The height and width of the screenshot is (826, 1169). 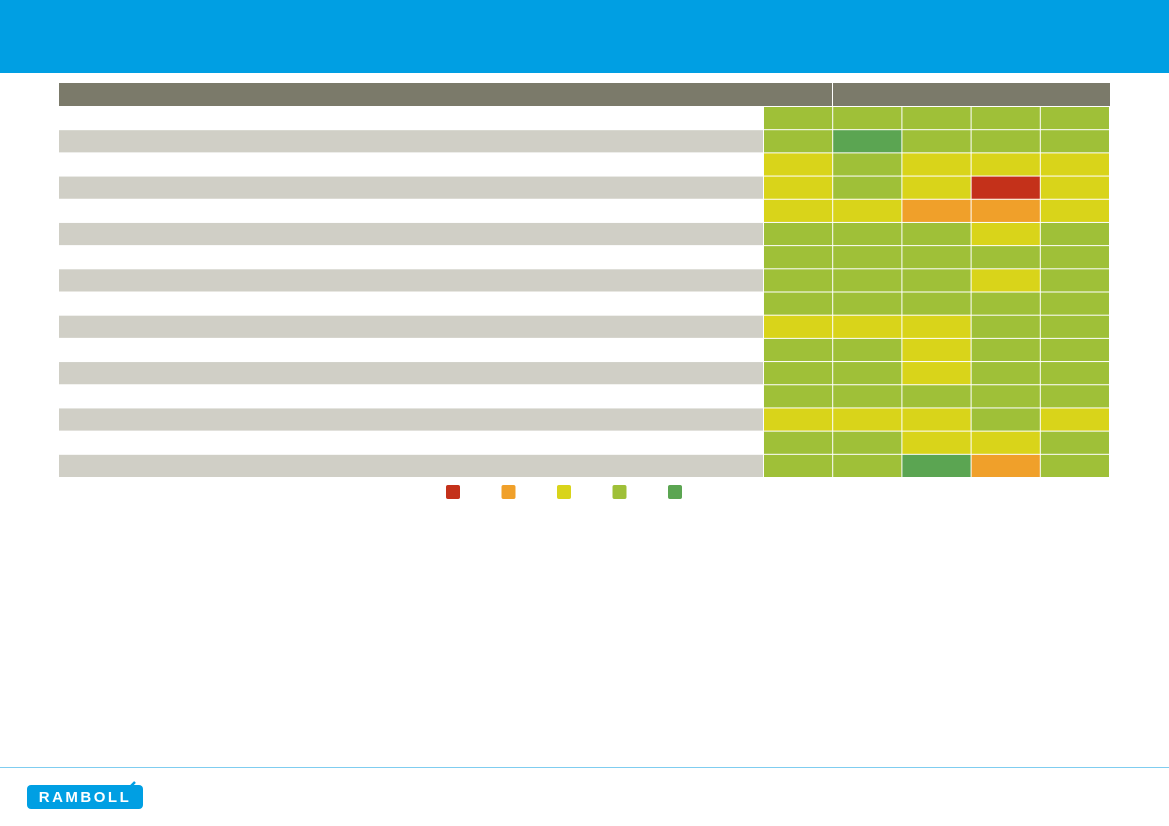 I want to click on logo-slash, so click(x=131, y=786).